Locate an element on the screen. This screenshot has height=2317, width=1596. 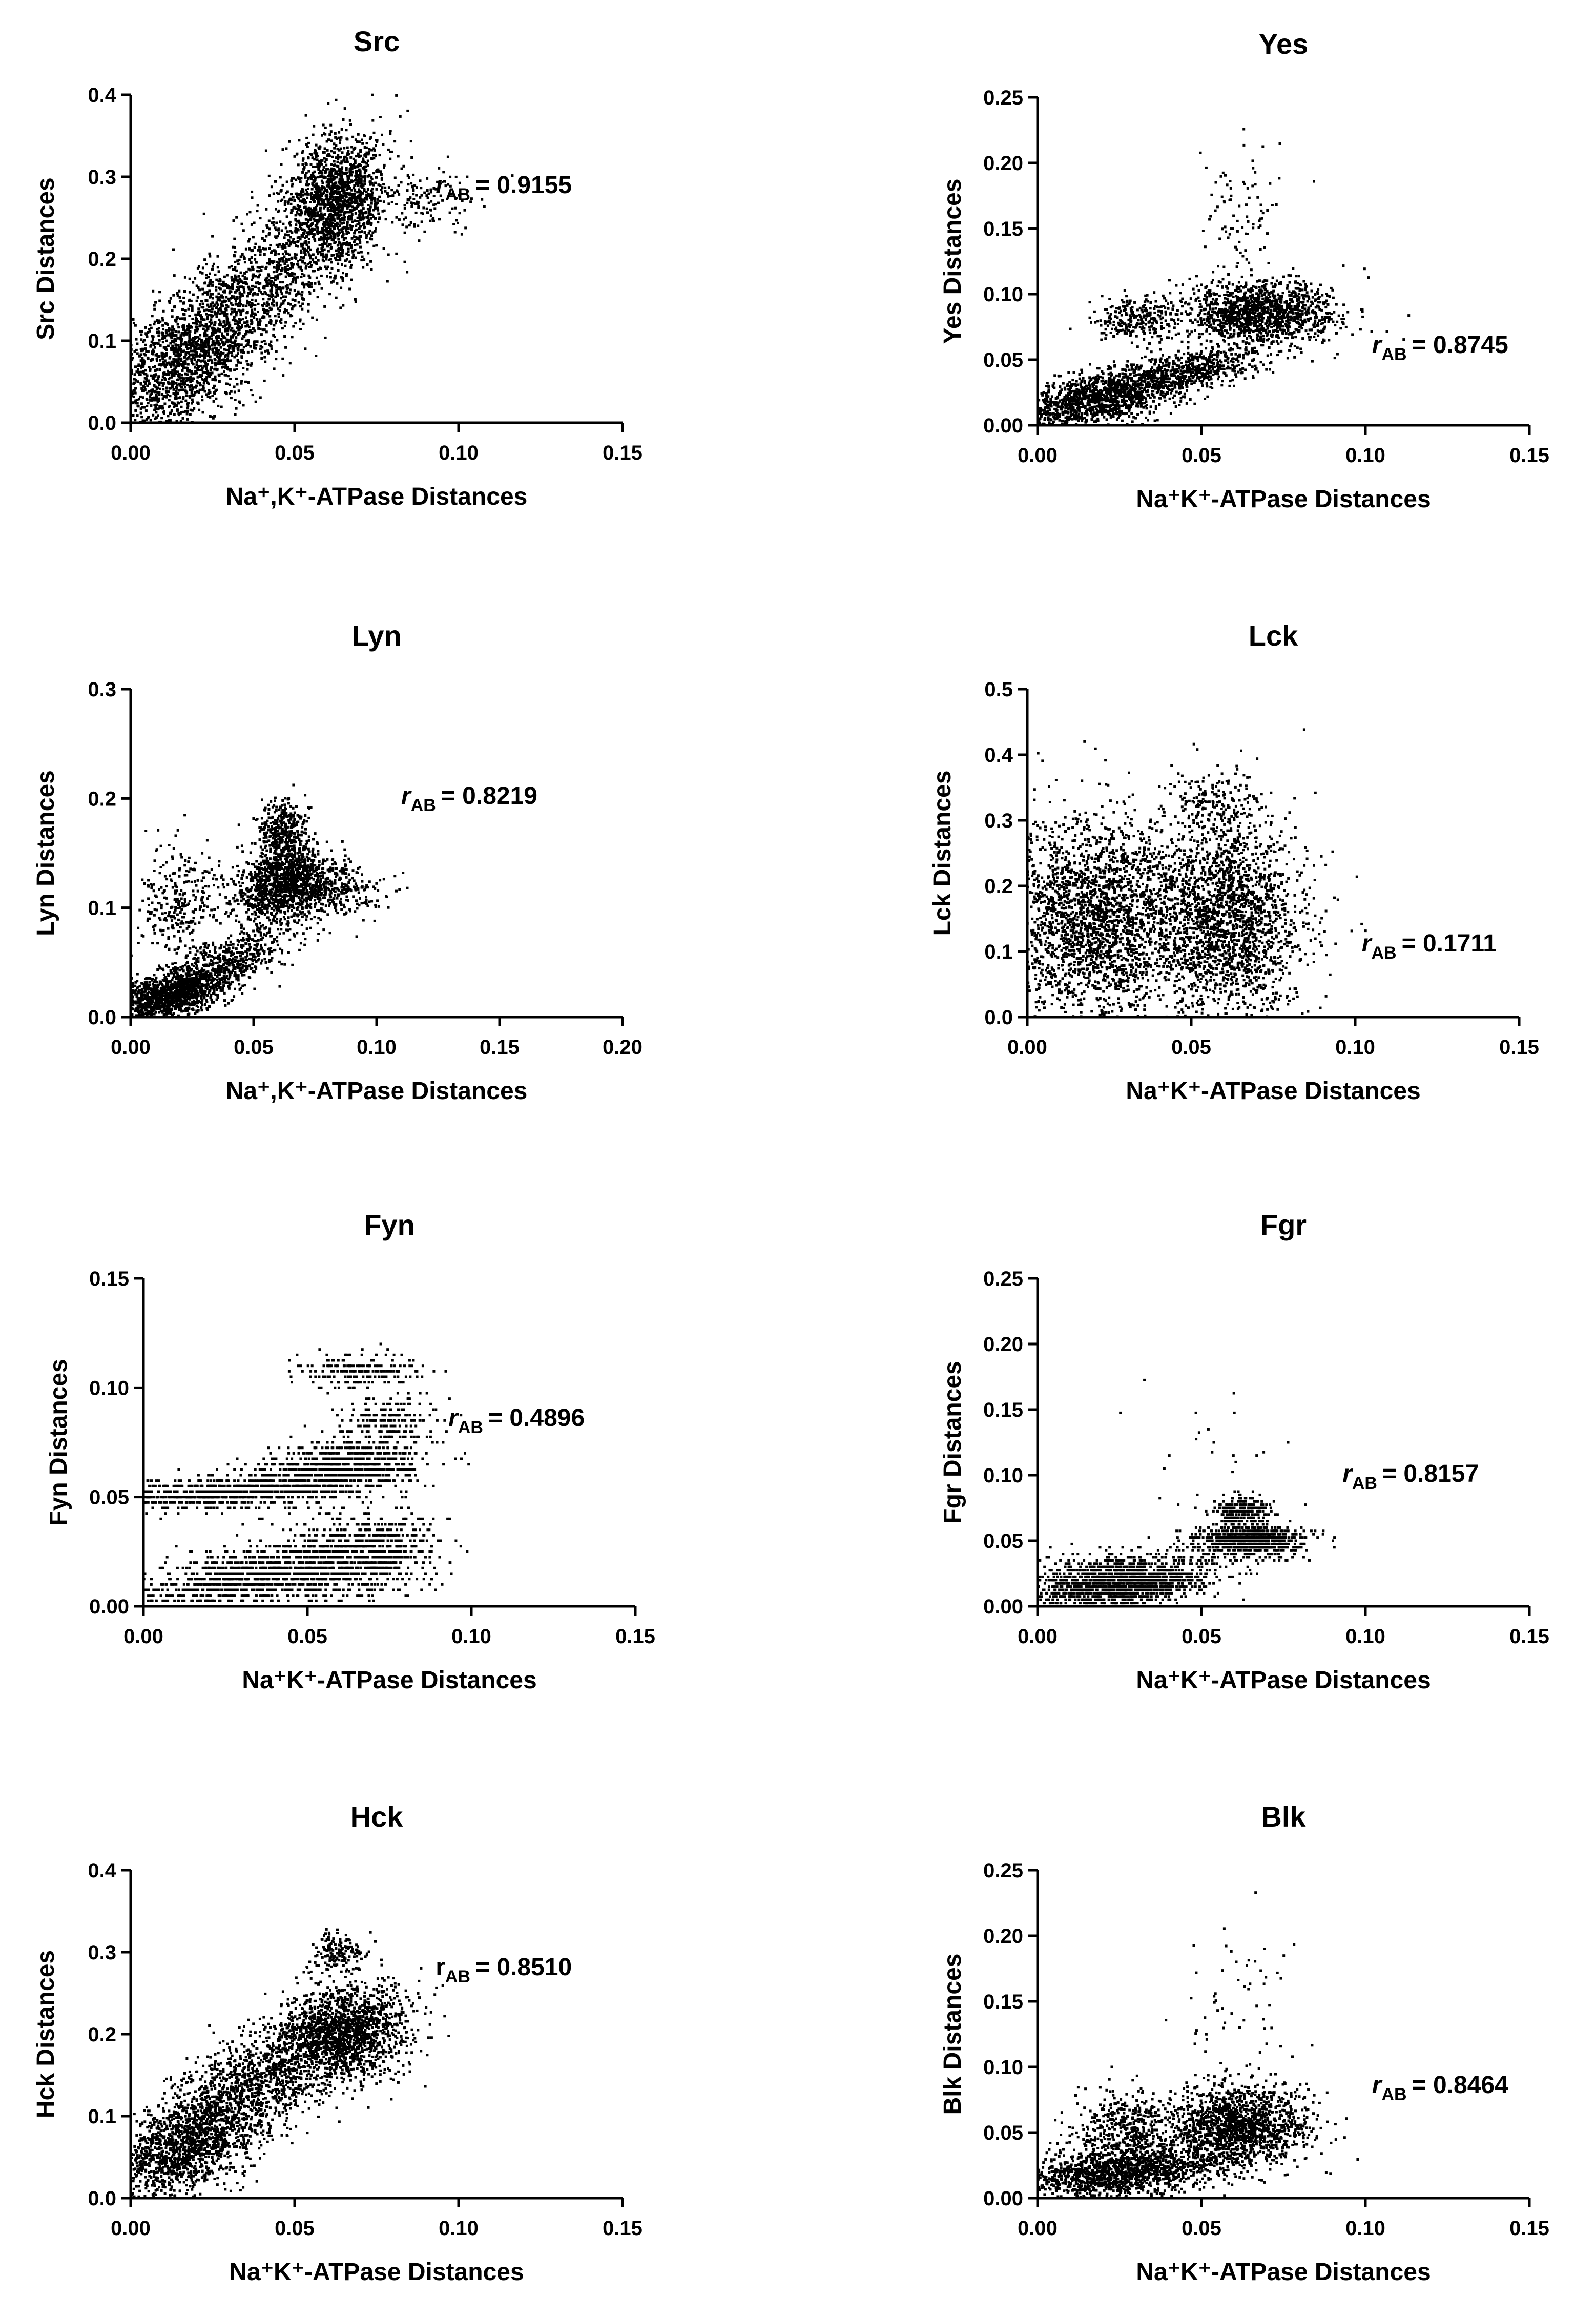
y-tick-label: 0.0 is located at coordinates (102, 423).